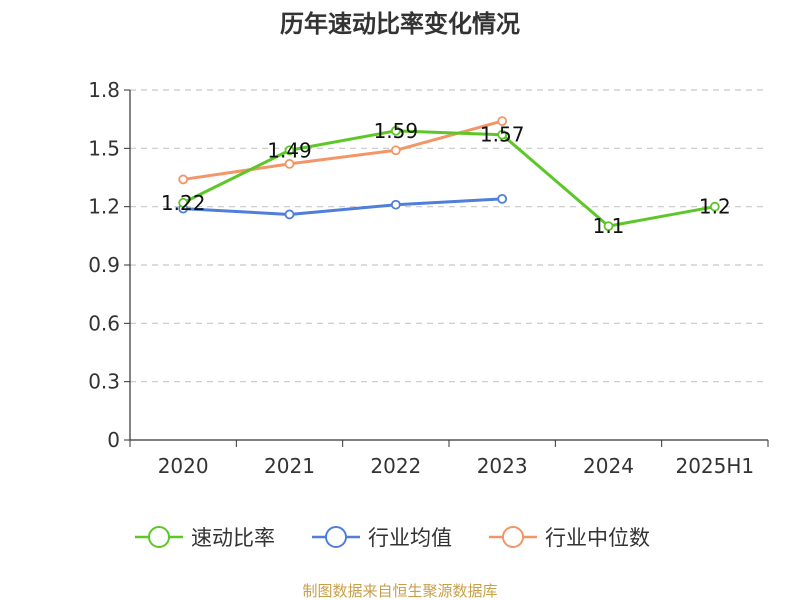  What do you see at coordinates (395, 466) in the screenshot?
I see `x-tick-label: 2022` at bounding box center [395, 466].